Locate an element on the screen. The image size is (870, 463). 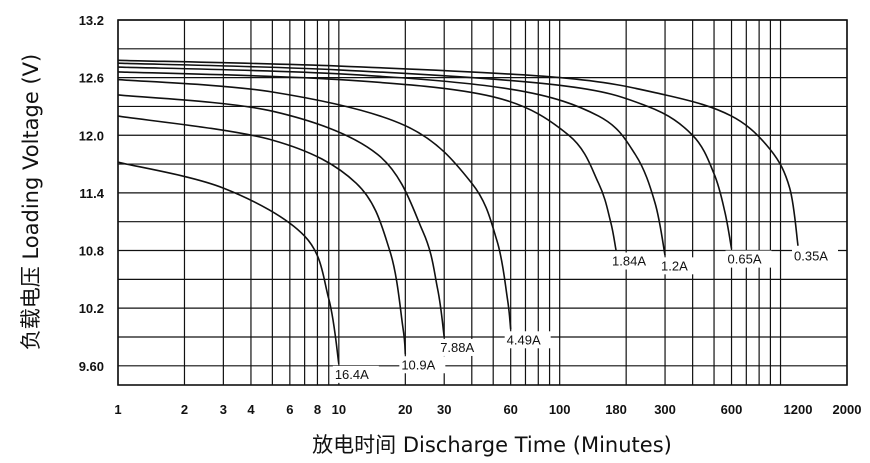
x-tick-label: 30 is located at coordinates (444, 409).